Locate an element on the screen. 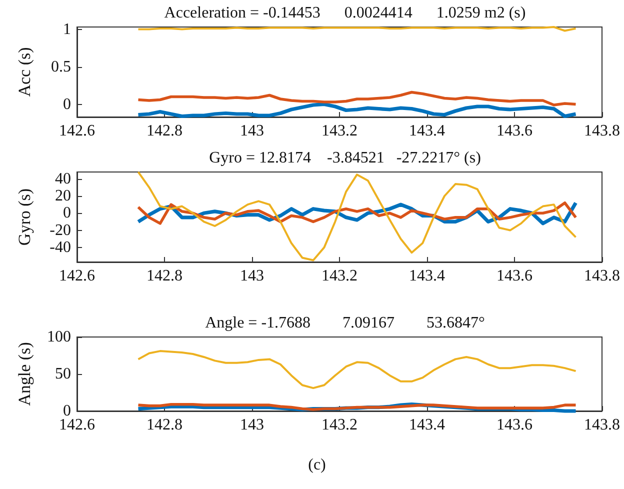  y-tick-label: 20 is located at coordinates (63, 196).